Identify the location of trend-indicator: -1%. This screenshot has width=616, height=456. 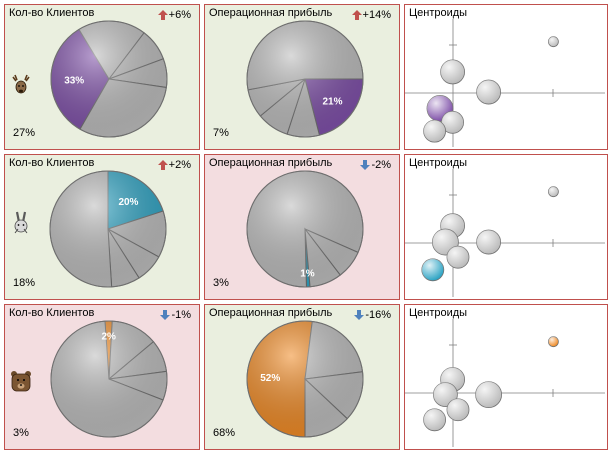
(175, 315).